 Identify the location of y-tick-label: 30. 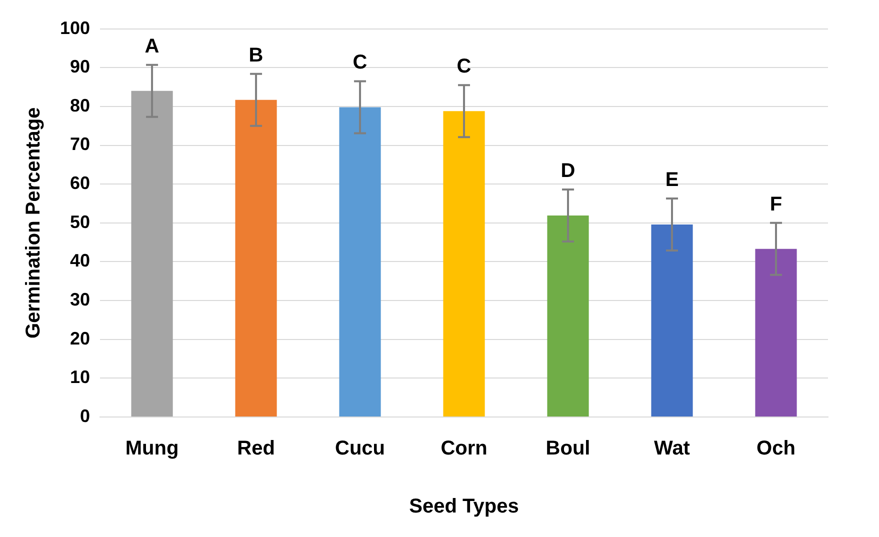
(80, 300).